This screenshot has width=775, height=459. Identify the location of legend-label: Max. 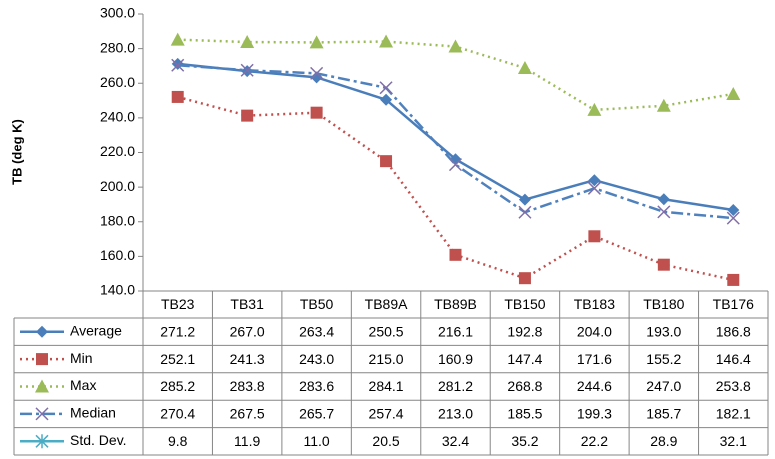
(83, 385).